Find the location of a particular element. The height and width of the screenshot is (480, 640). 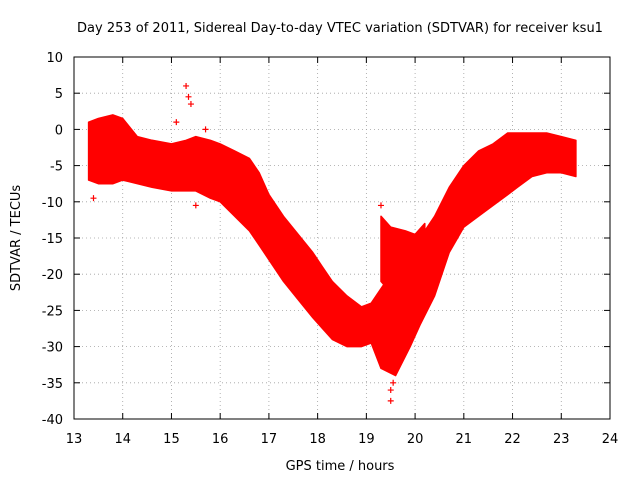

x-tick-label: 19 is located at coordinates (366, 439).